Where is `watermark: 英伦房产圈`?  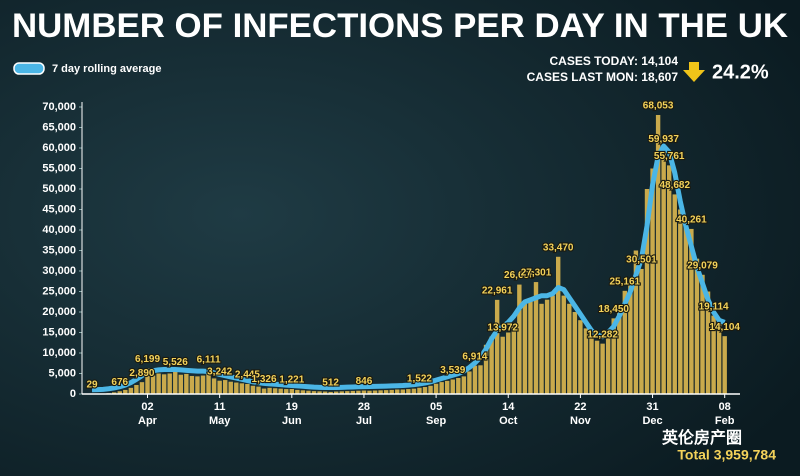 watermark: 英伦房产圈 is located at coordinates (701, 437).